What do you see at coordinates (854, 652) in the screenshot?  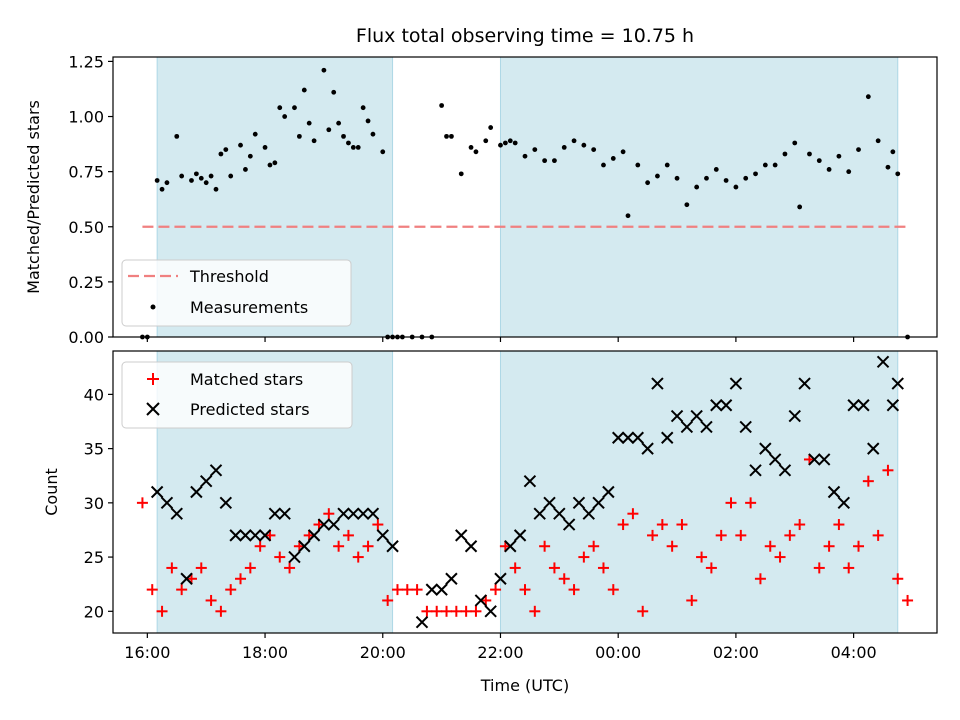 I see `x-tick-label: 04:00` at bounding box center [854, 652].